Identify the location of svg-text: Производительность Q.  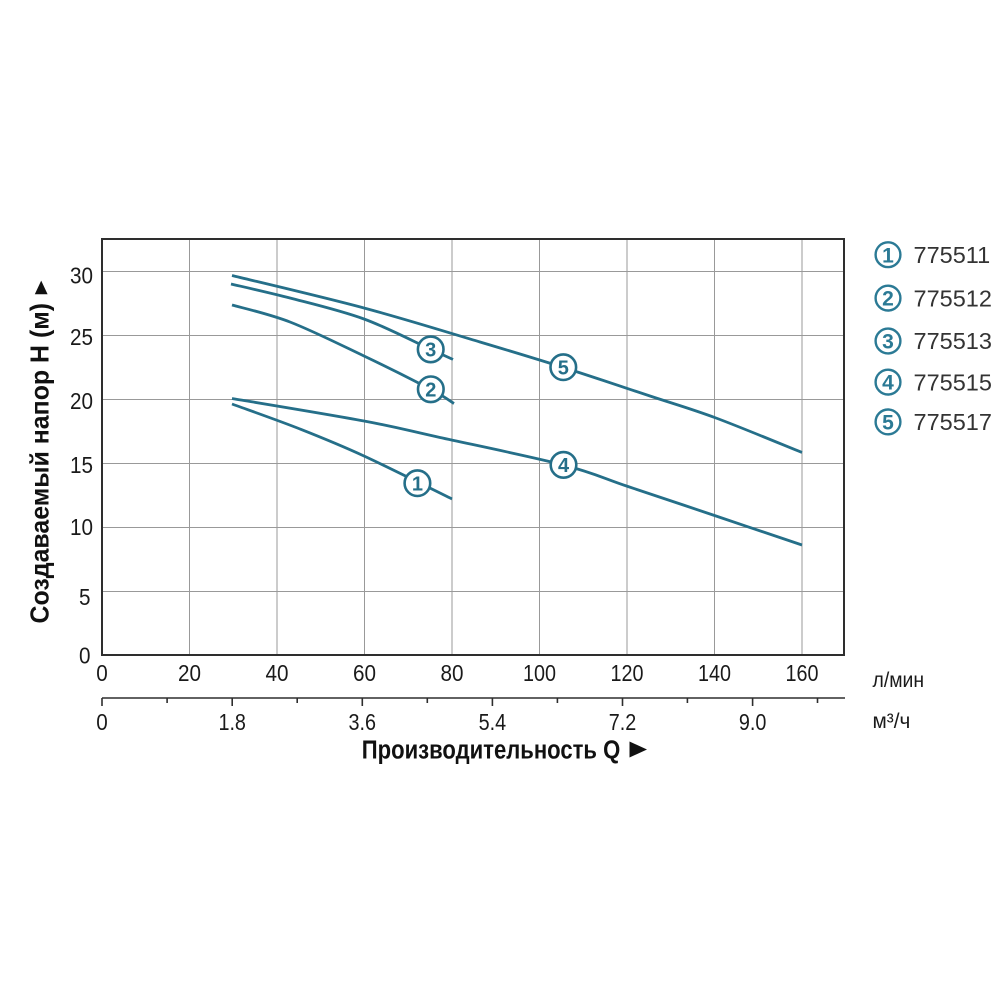
(491, 750).